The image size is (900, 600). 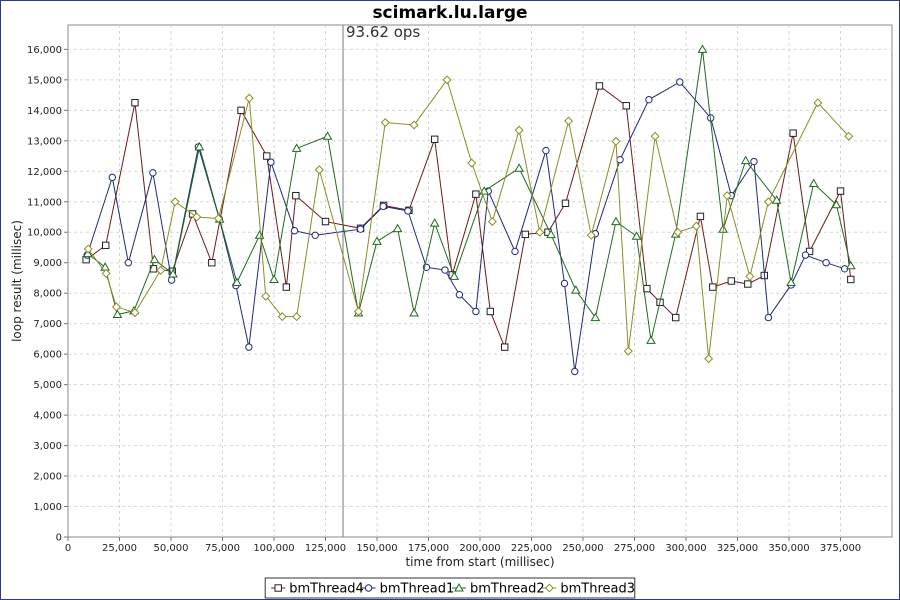 I want to click on x-axis-label: time from start (millisec), so click(x=479, y=562).